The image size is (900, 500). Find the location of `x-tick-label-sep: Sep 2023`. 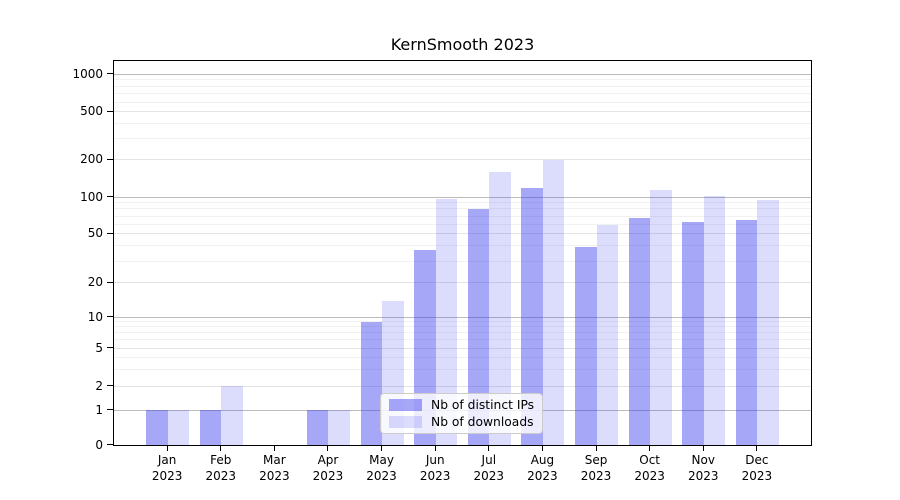

x-tick-label-sep: Sep 2023 is located at coordinates (596, 468).